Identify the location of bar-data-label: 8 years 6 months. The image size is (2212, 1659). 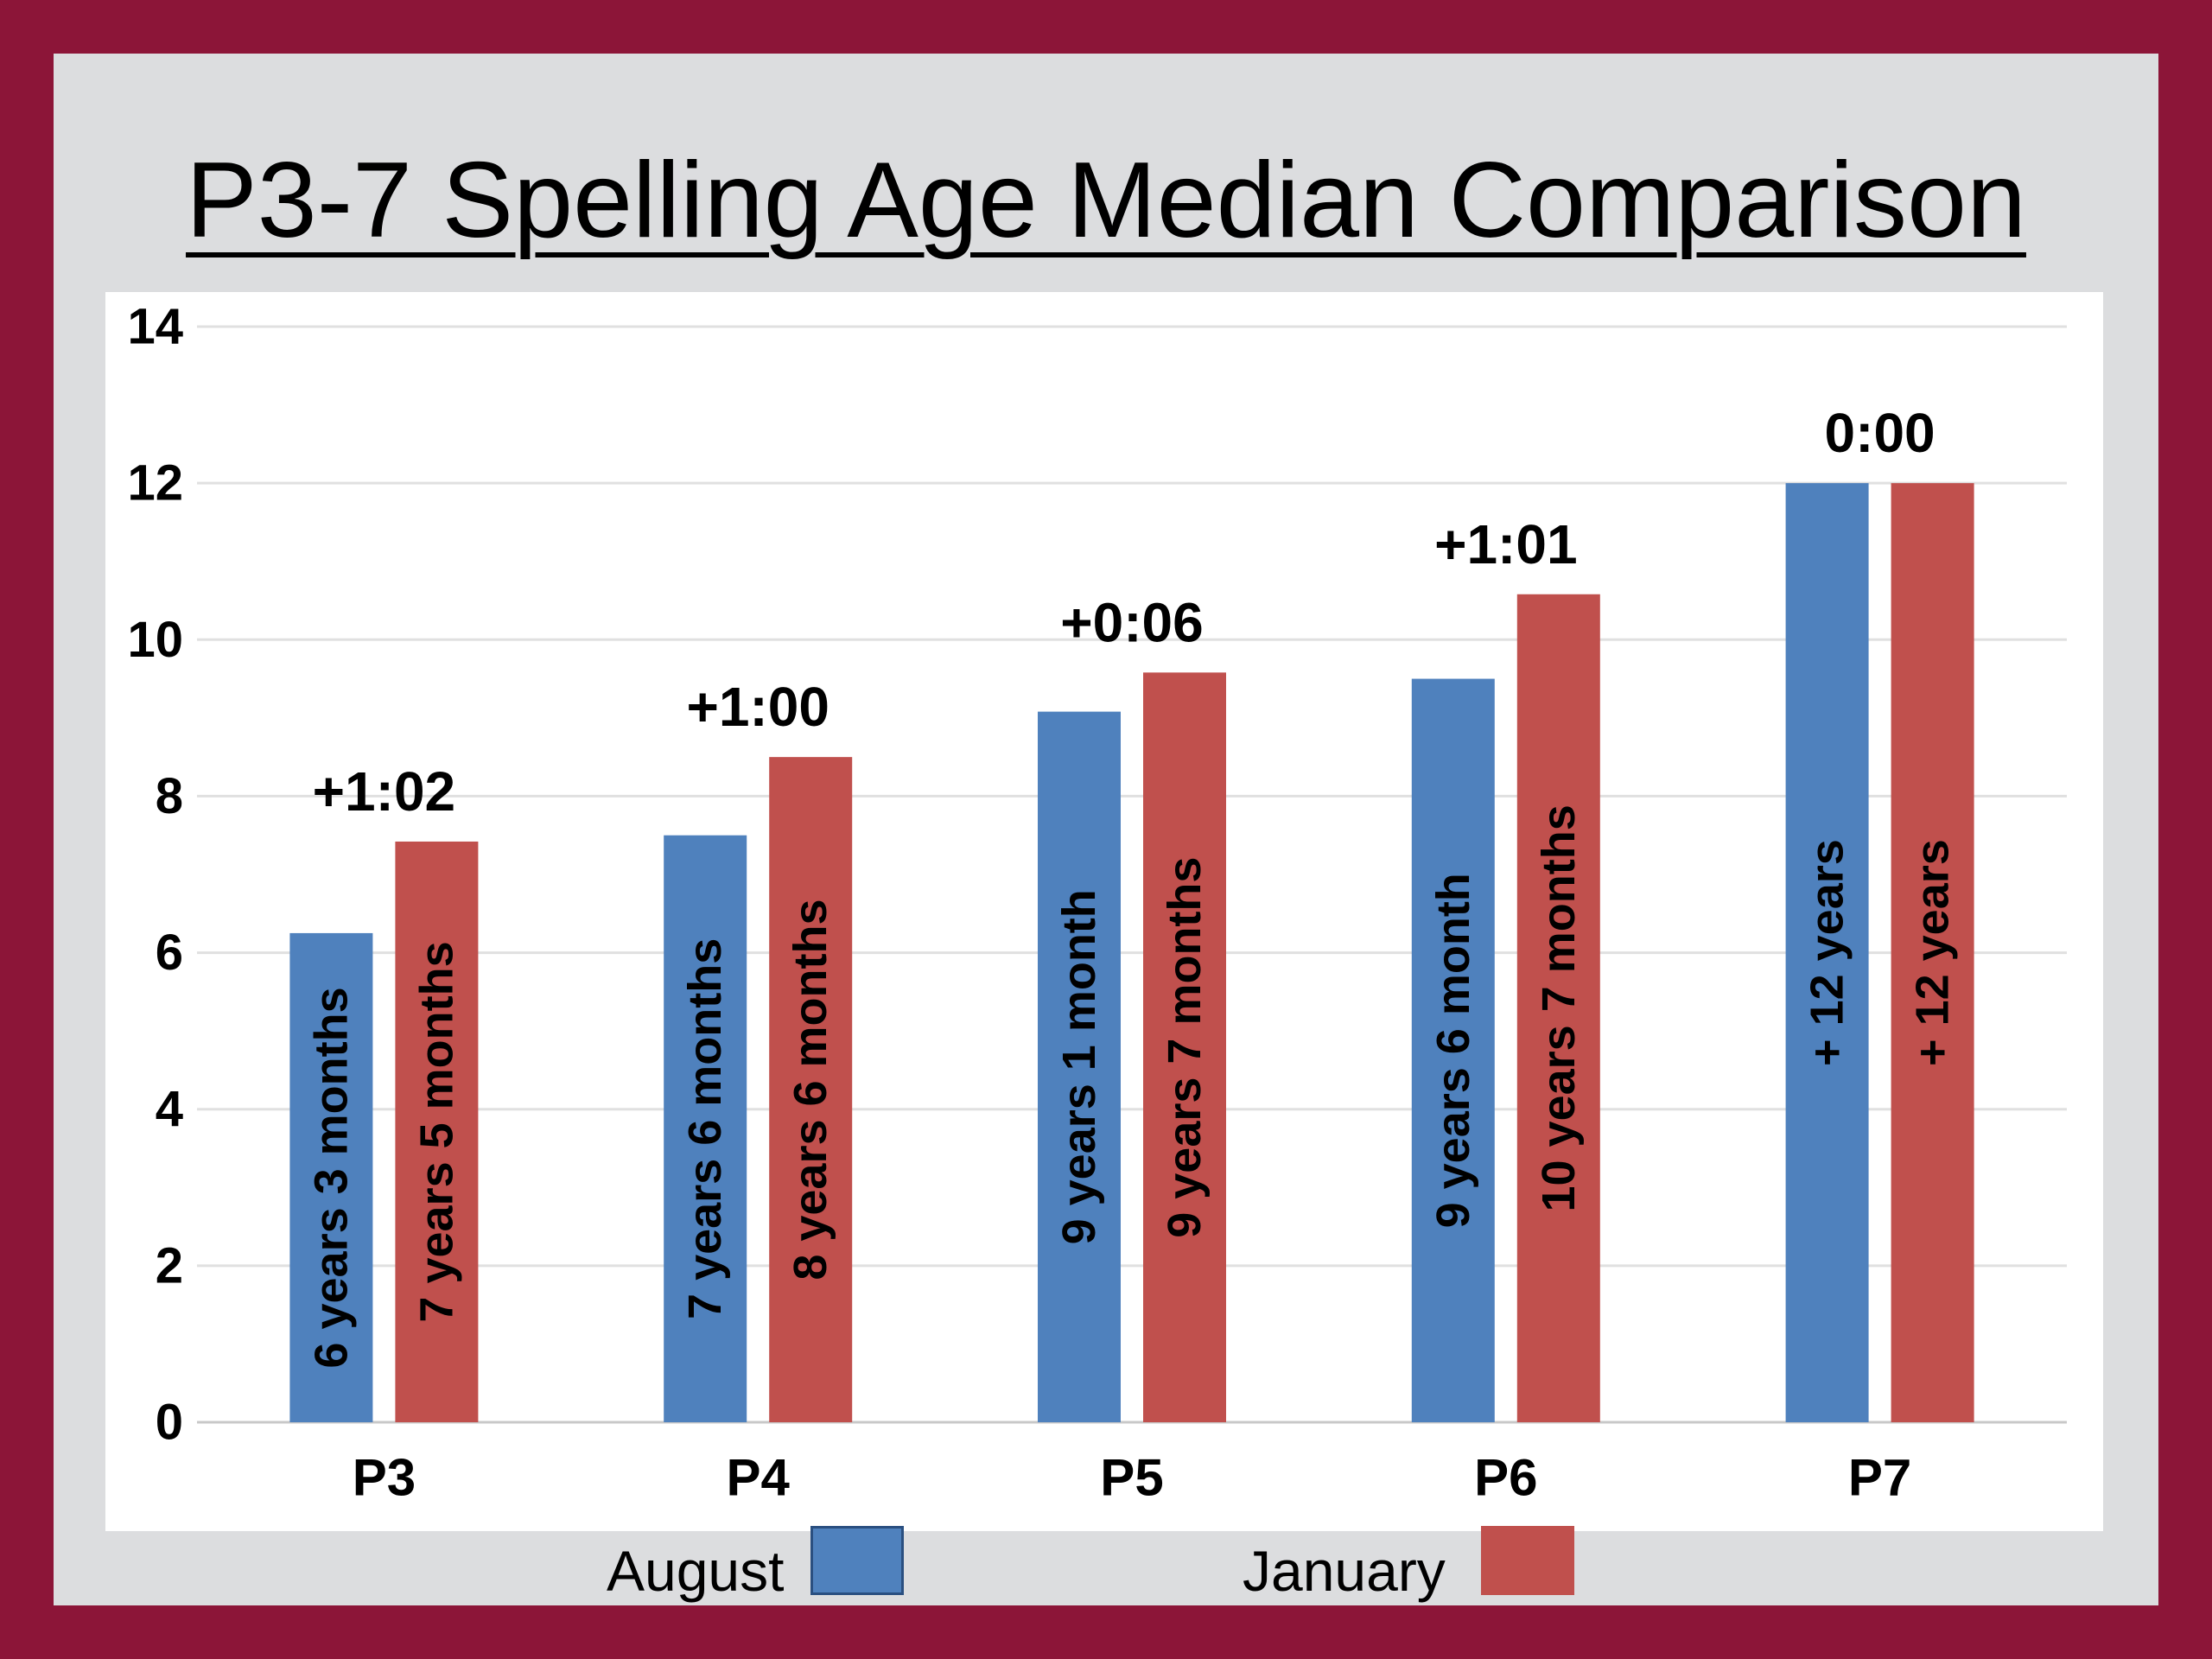
(810, 1089).